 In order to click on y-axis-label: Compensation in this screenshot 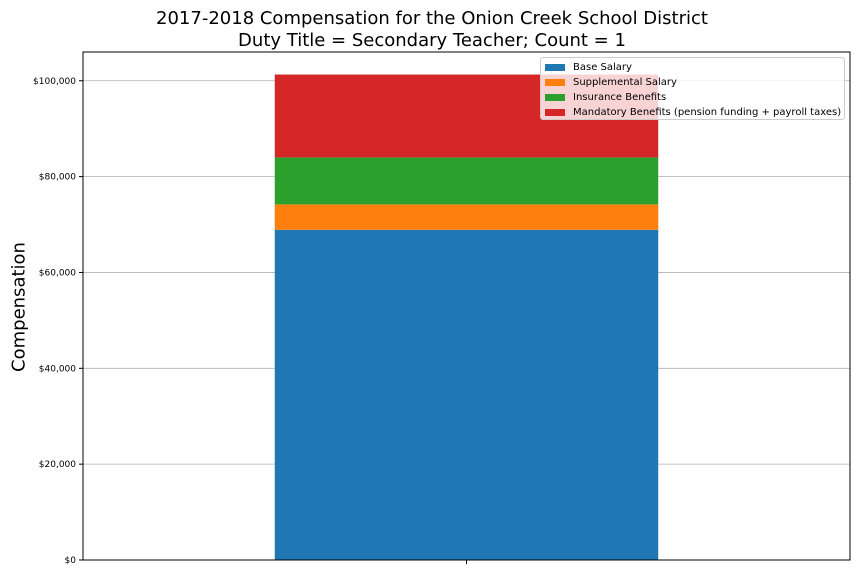, I will do `click(19, 307)`.